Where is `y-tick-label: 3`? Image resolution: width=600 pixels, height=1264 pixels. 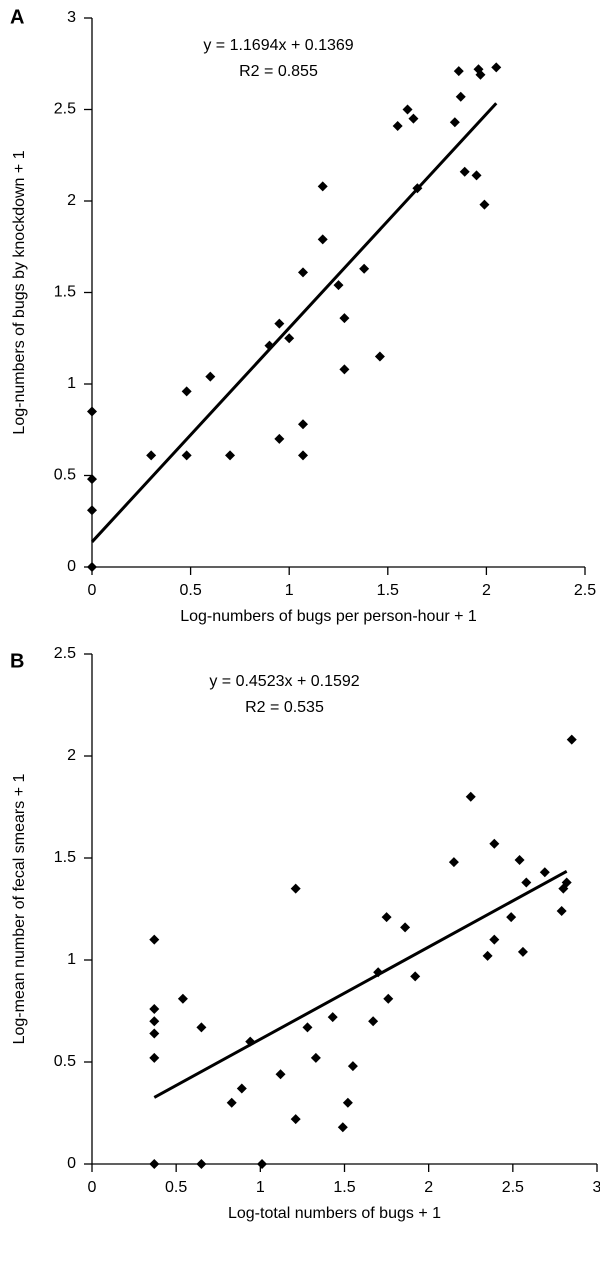
y-tick-label: 3 is located at coordinates (71, 17).